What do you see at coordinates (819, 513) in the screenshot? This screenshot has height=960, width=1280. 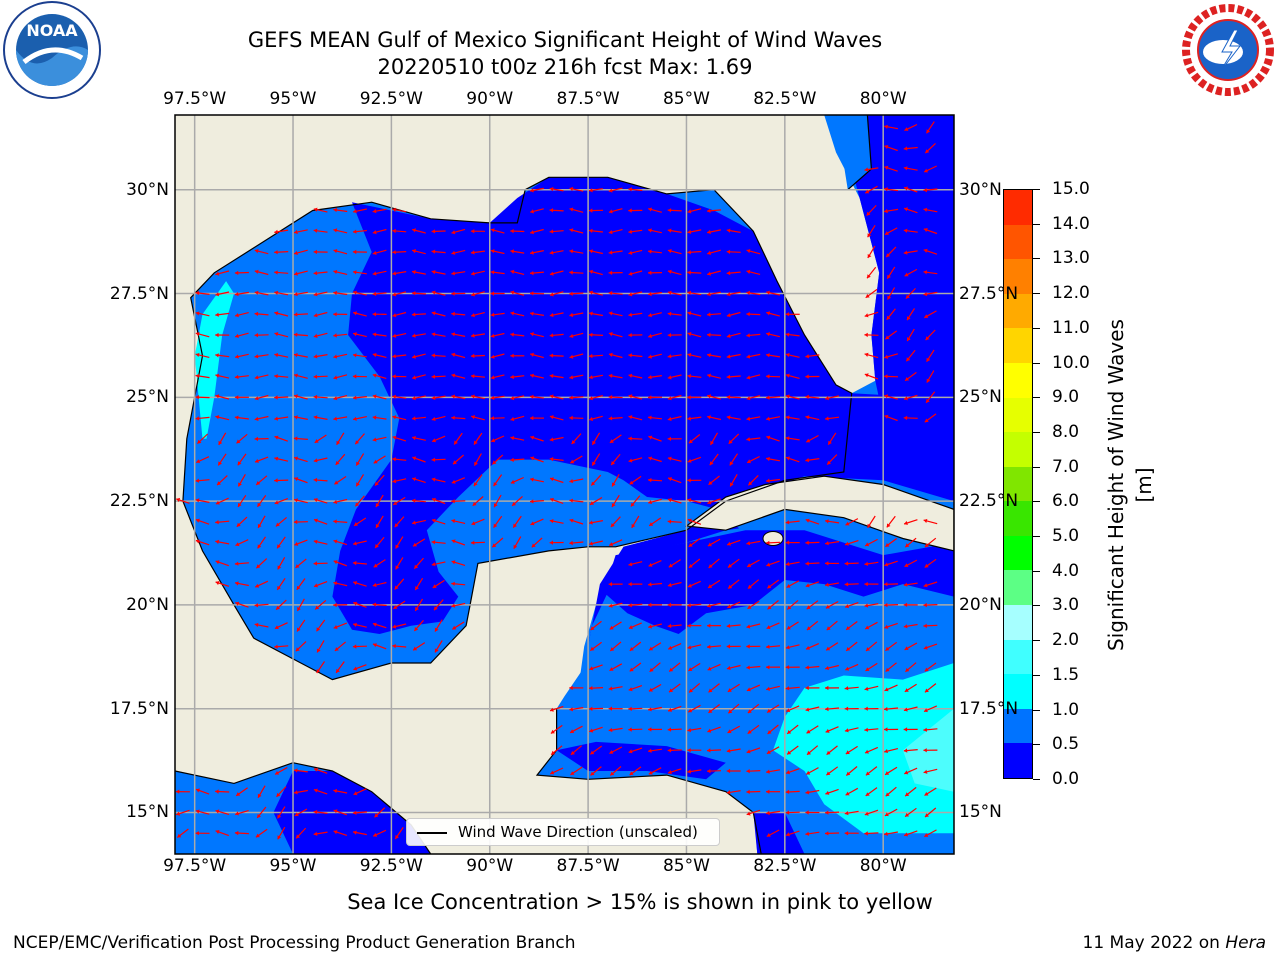 I see `cuba-land` at bounding box center [819, 513].